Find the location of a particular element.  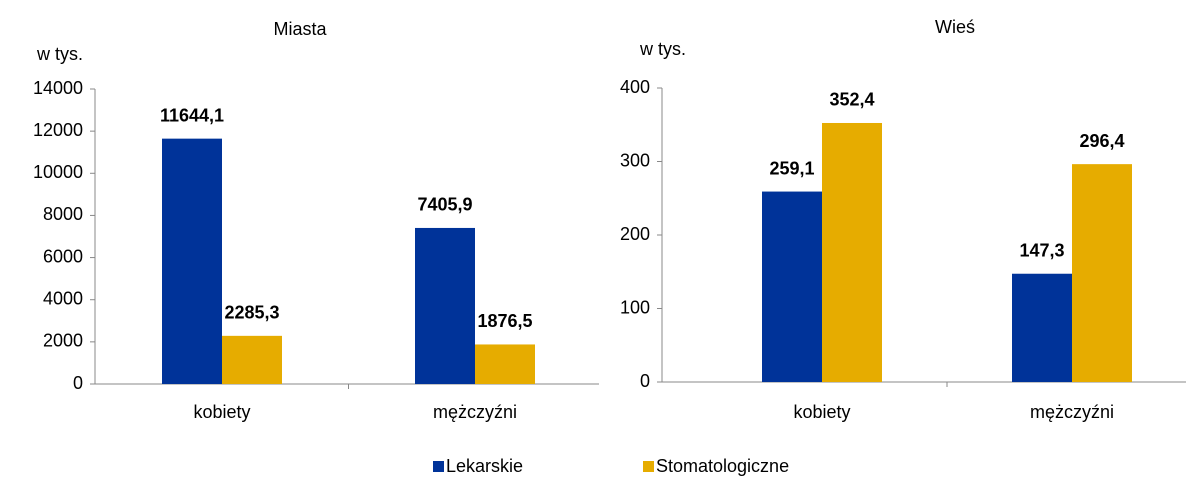

y-tick-label: 8000 is located at coordinates (63, 214).